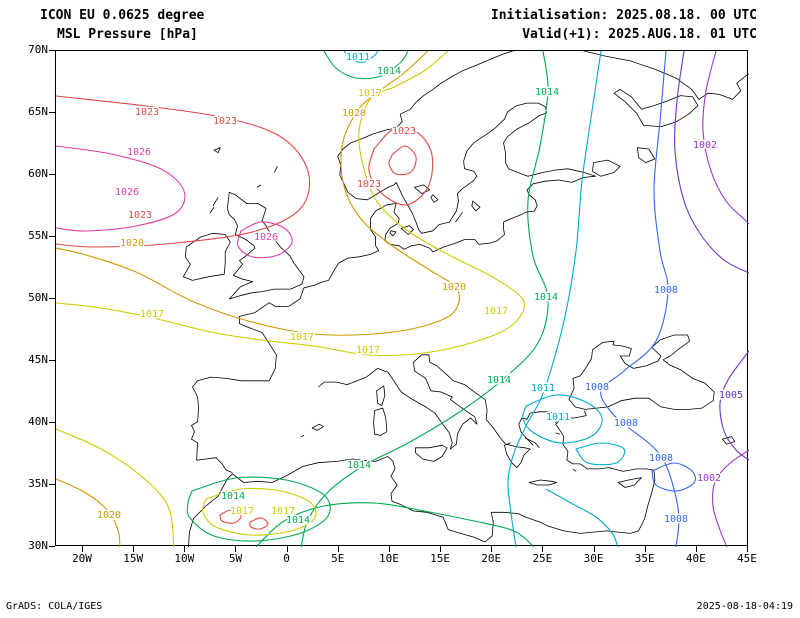 Image resolution: width=800 pixels, height=618 pixels. I want to click on isobar-label-1005: 1005, so click(731, 395).